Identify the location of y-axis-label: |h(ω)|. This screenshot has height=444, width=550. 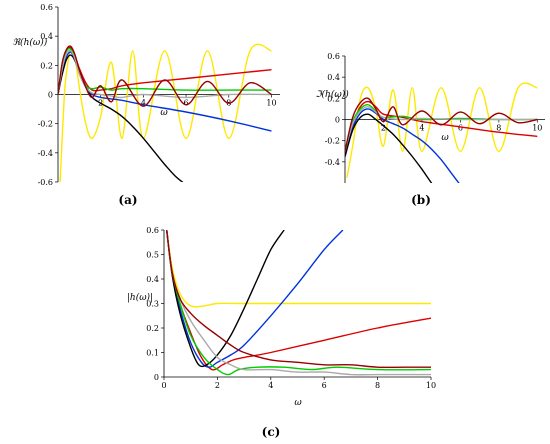
(140, 297).